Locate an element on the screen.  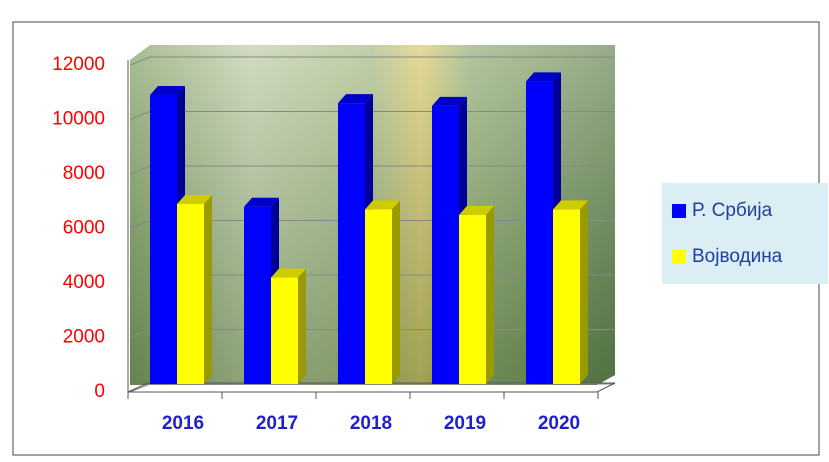
y-tick-label: 12000 is located at coordinates (78, 64).